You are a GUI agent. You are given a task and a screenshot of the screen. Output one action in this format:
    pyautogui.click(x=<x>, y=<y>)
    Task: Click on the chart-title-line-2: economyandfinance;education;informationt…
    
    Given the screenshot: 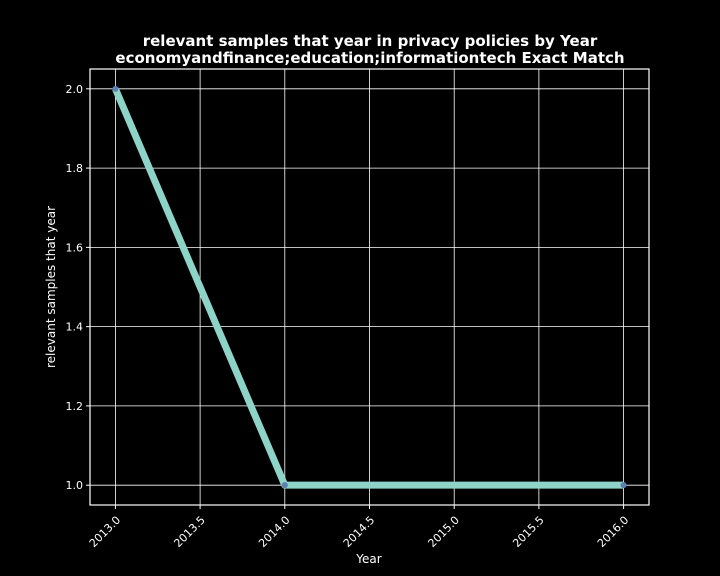 What is the action you would take?
    pyautogui.click(x=369, y=58)
    